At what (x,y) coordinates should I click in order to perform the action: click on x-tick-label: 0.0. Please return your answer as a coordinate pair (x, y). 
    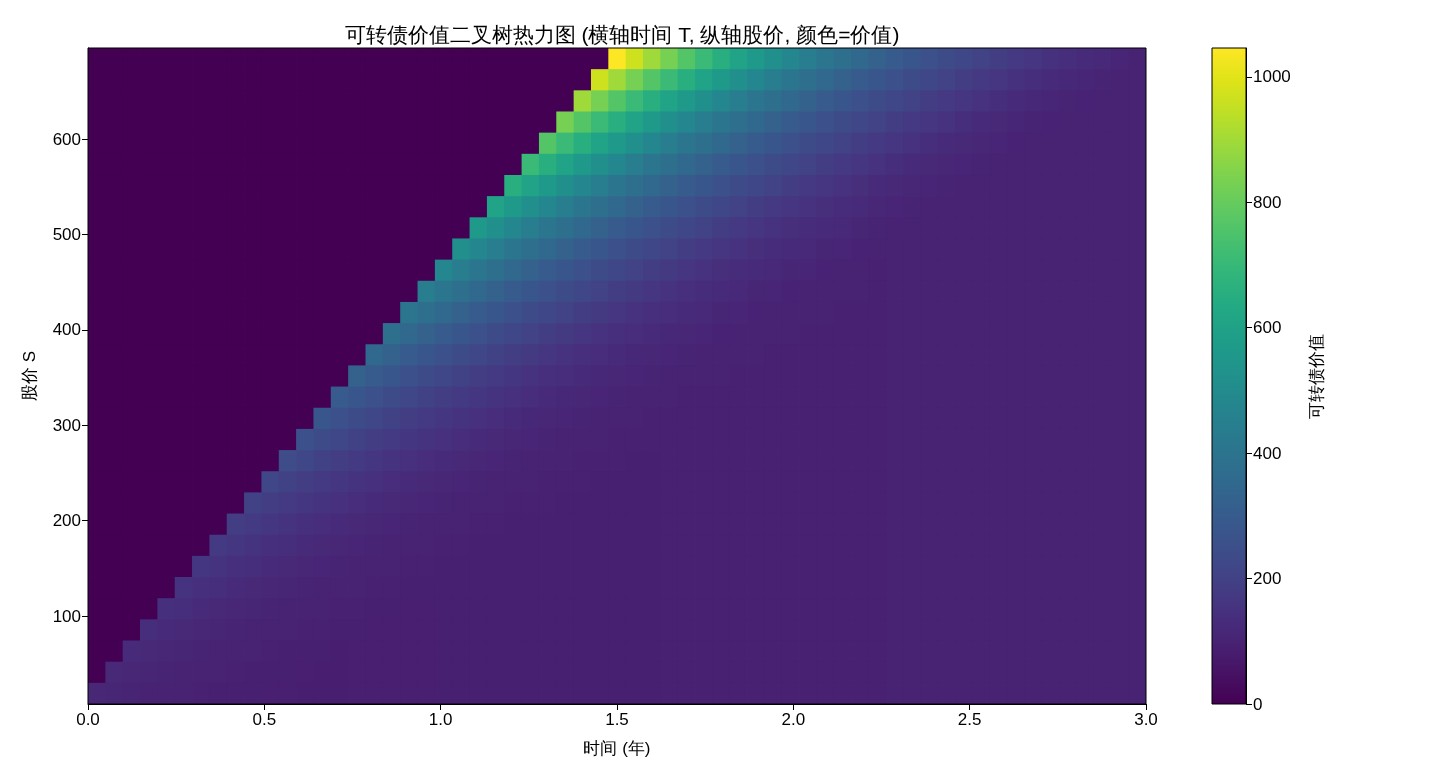
    Looking at the image, I should click on (88, 719).